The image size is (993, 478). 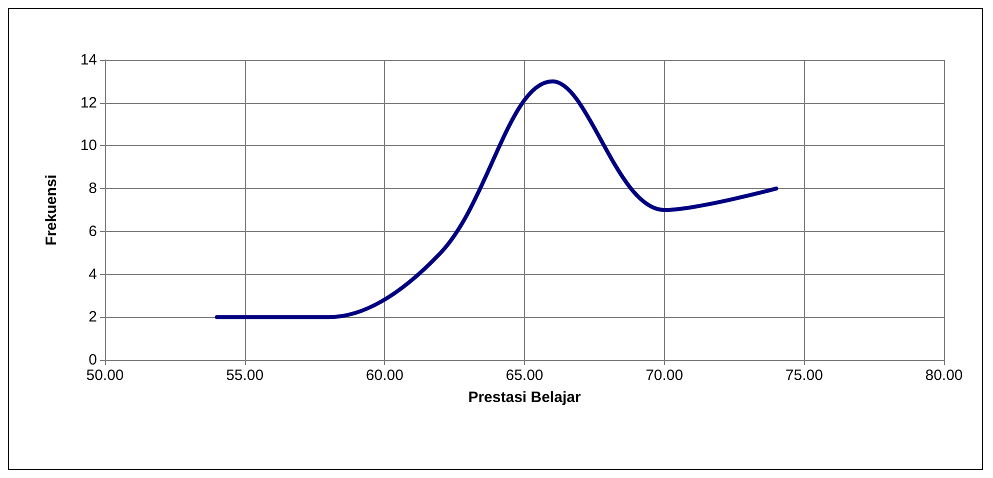 What do you see at coordinates (105, 375) in the screenshot?
I see `x-tick-label: 50.00` at bounding box center [105, 375].